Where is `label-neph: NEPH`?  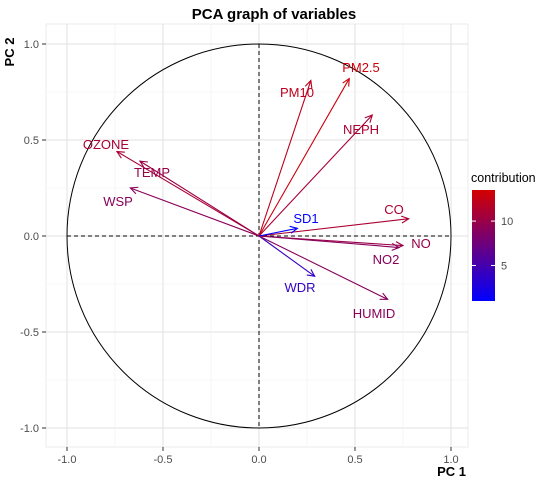
label-neph: NEPH is located at coordinates (361, 129).